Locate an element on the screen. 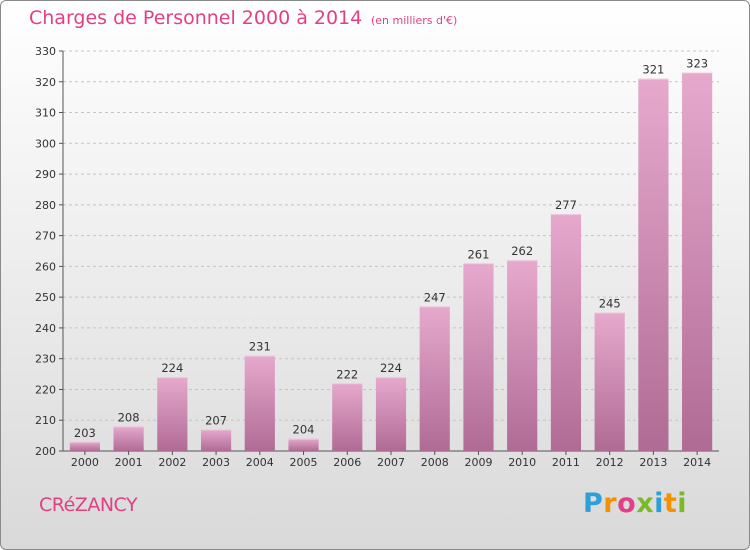 The height and width of the screenshot is (550, 750). bar-2007 is located at coordinates (391, 414).